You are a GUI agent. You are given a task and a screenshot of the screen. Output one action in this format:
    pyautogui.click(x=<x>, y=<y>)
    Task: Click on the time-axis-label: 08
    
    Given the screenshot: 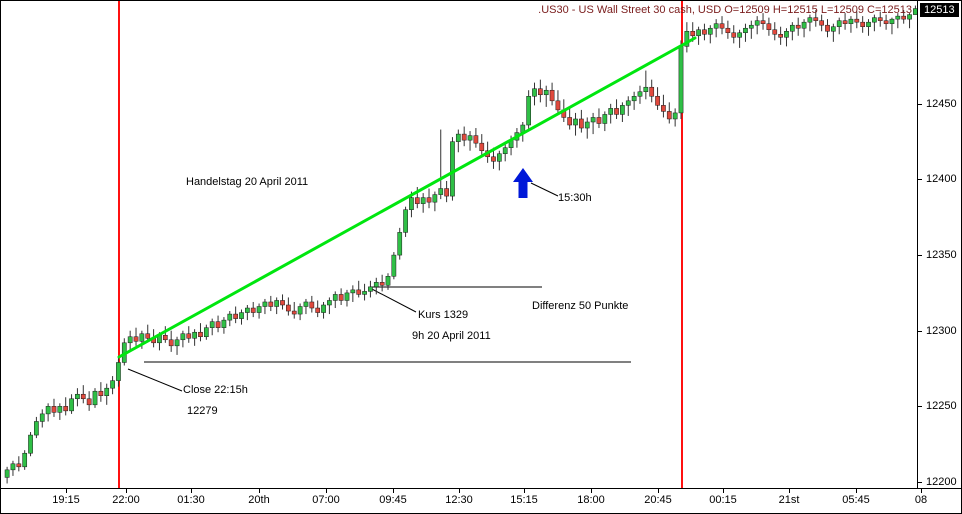 What is the action you would take?
    pyautogui.click(x=921, y=500)
    